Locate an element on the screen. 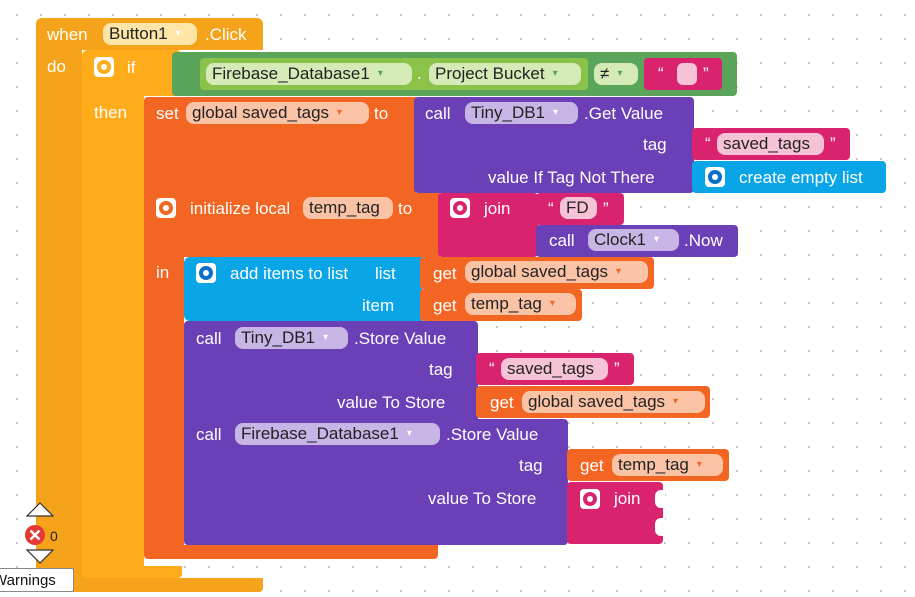 This screenshot has width=915, height=597. clock-component-dropdown: Clock1 ▾ is located at coordinates (633, 240).